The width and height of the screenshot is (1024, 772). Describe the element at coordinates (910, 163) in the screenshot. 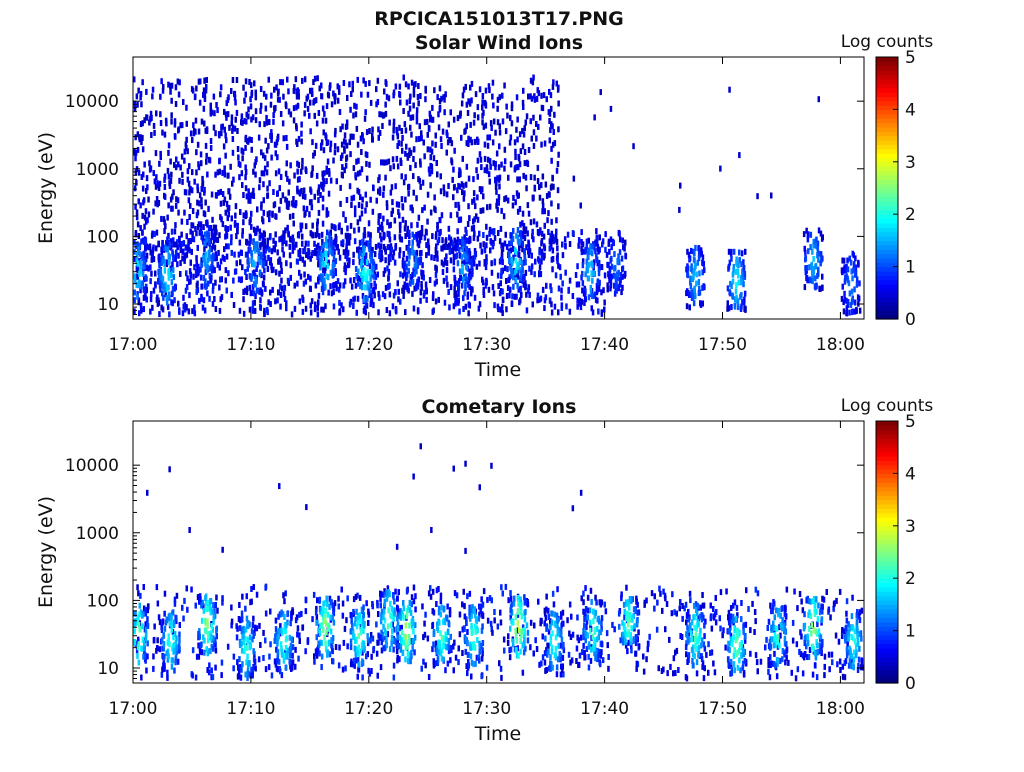

I see `colorbar-tick-label: 3` at that location.